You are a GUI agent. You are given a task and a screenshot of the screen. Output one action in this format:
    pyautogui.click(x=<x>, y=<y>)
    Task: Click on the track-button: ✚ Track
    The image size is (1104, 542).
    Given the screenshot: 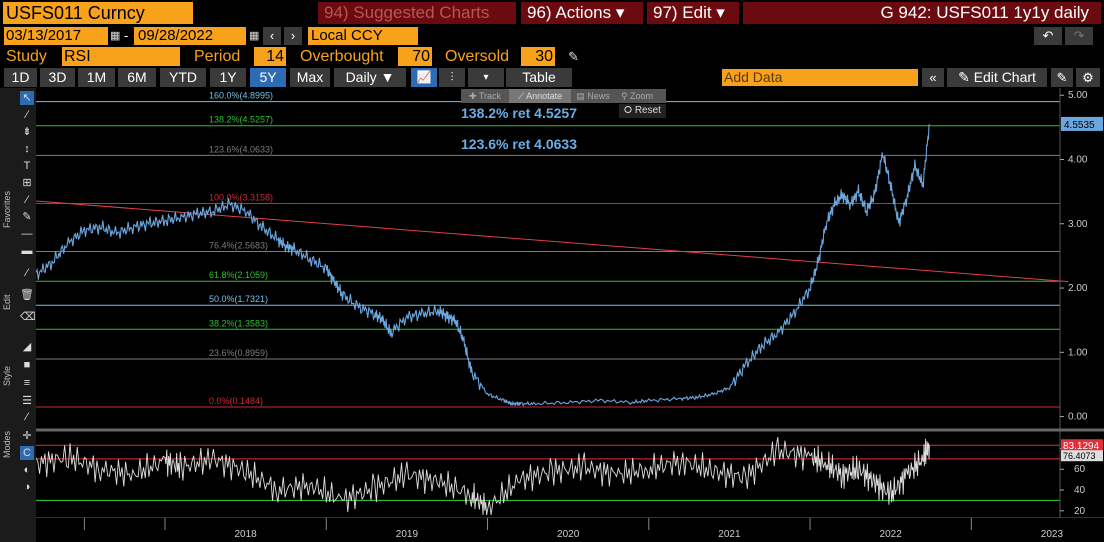 What is the action you would take?
    pyautogui.click(x=485, y=96)
    